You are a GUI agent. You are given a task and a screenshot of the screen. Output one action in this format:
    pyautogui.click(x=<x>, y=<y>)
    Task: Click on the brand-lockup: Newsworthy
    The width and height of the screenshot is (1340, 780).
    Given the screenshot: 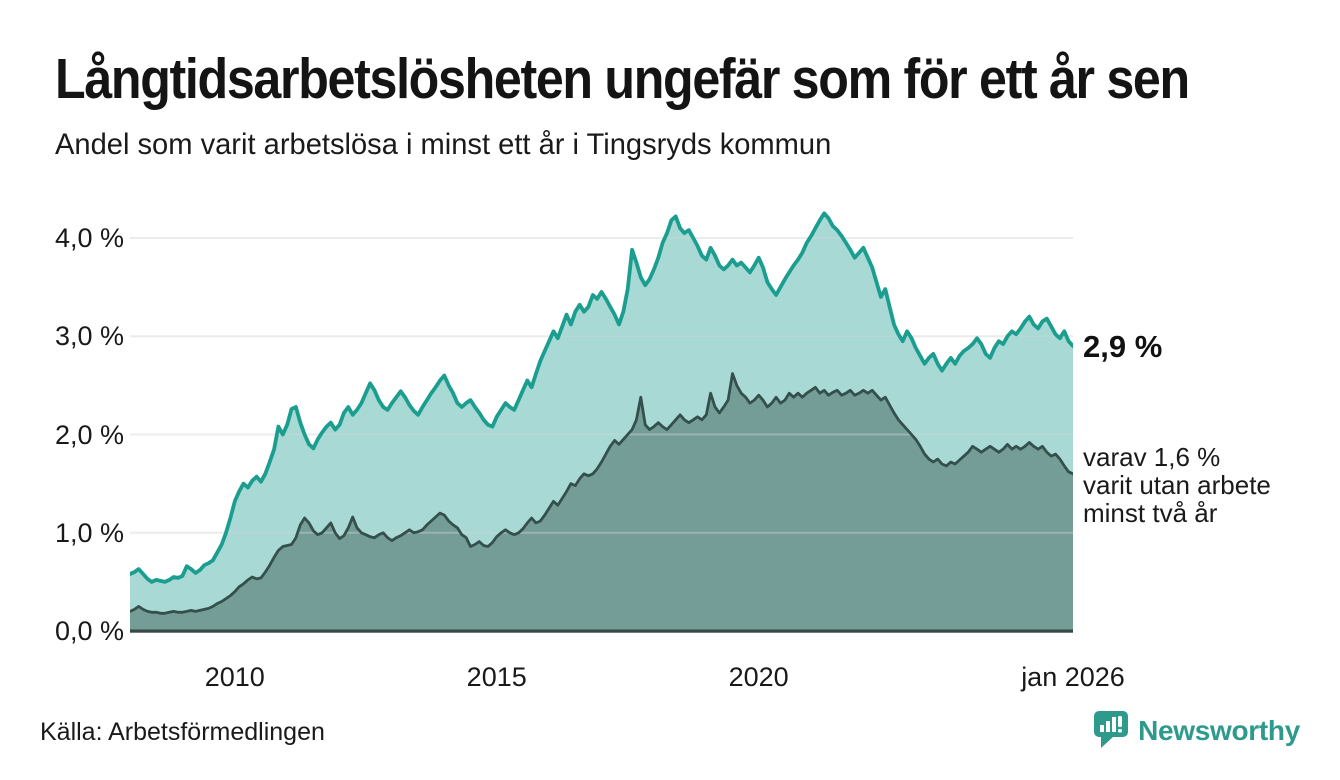 What is the action you would take?
    pyautogui.click(x=1197, y=731)
    